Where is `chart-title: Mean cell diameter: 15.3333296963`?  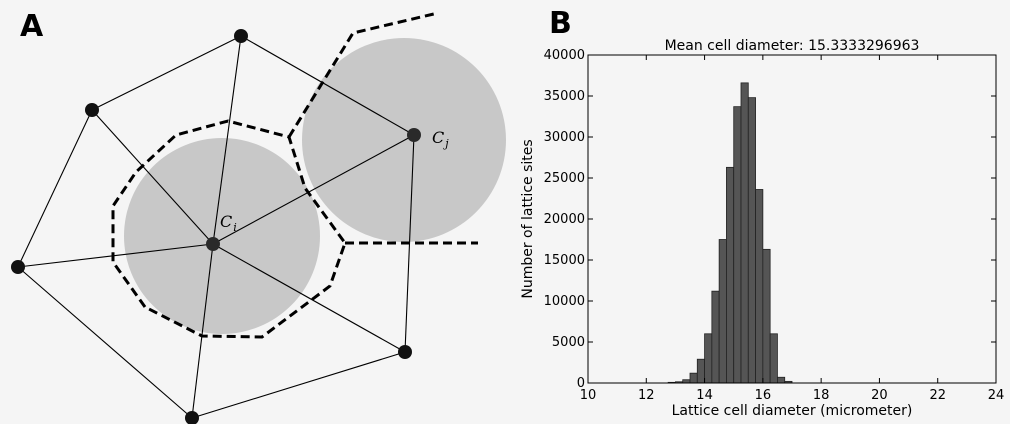
chart-title: Mean cell diameter: 15.3333296963 is located at coordinates (792, 46).